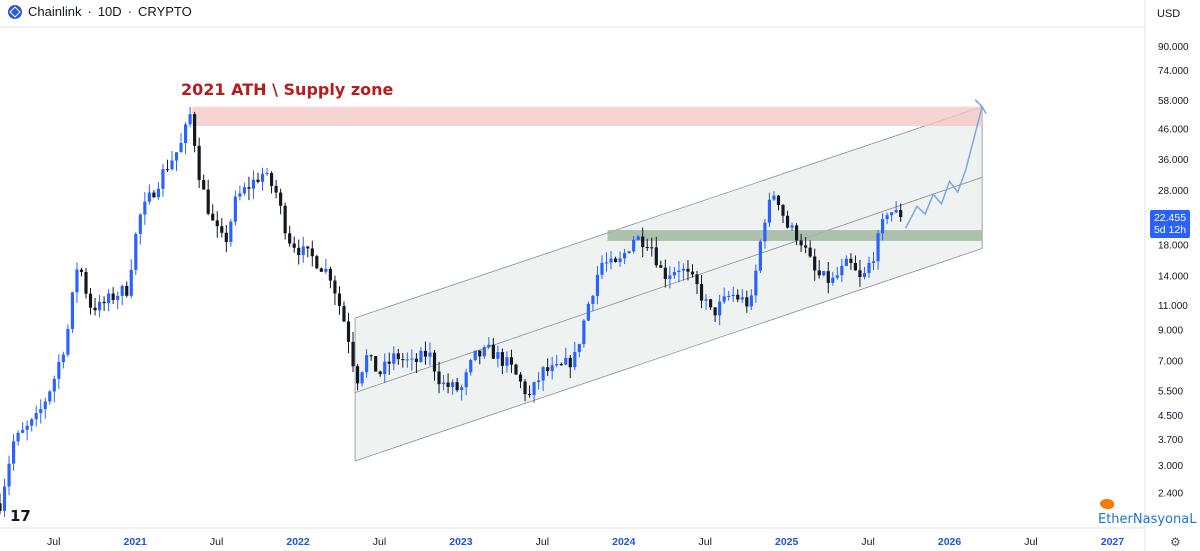  Describe the element at coordinates (20, 516) in the screenshot. I see `tradingview-logo: 17` at that location.